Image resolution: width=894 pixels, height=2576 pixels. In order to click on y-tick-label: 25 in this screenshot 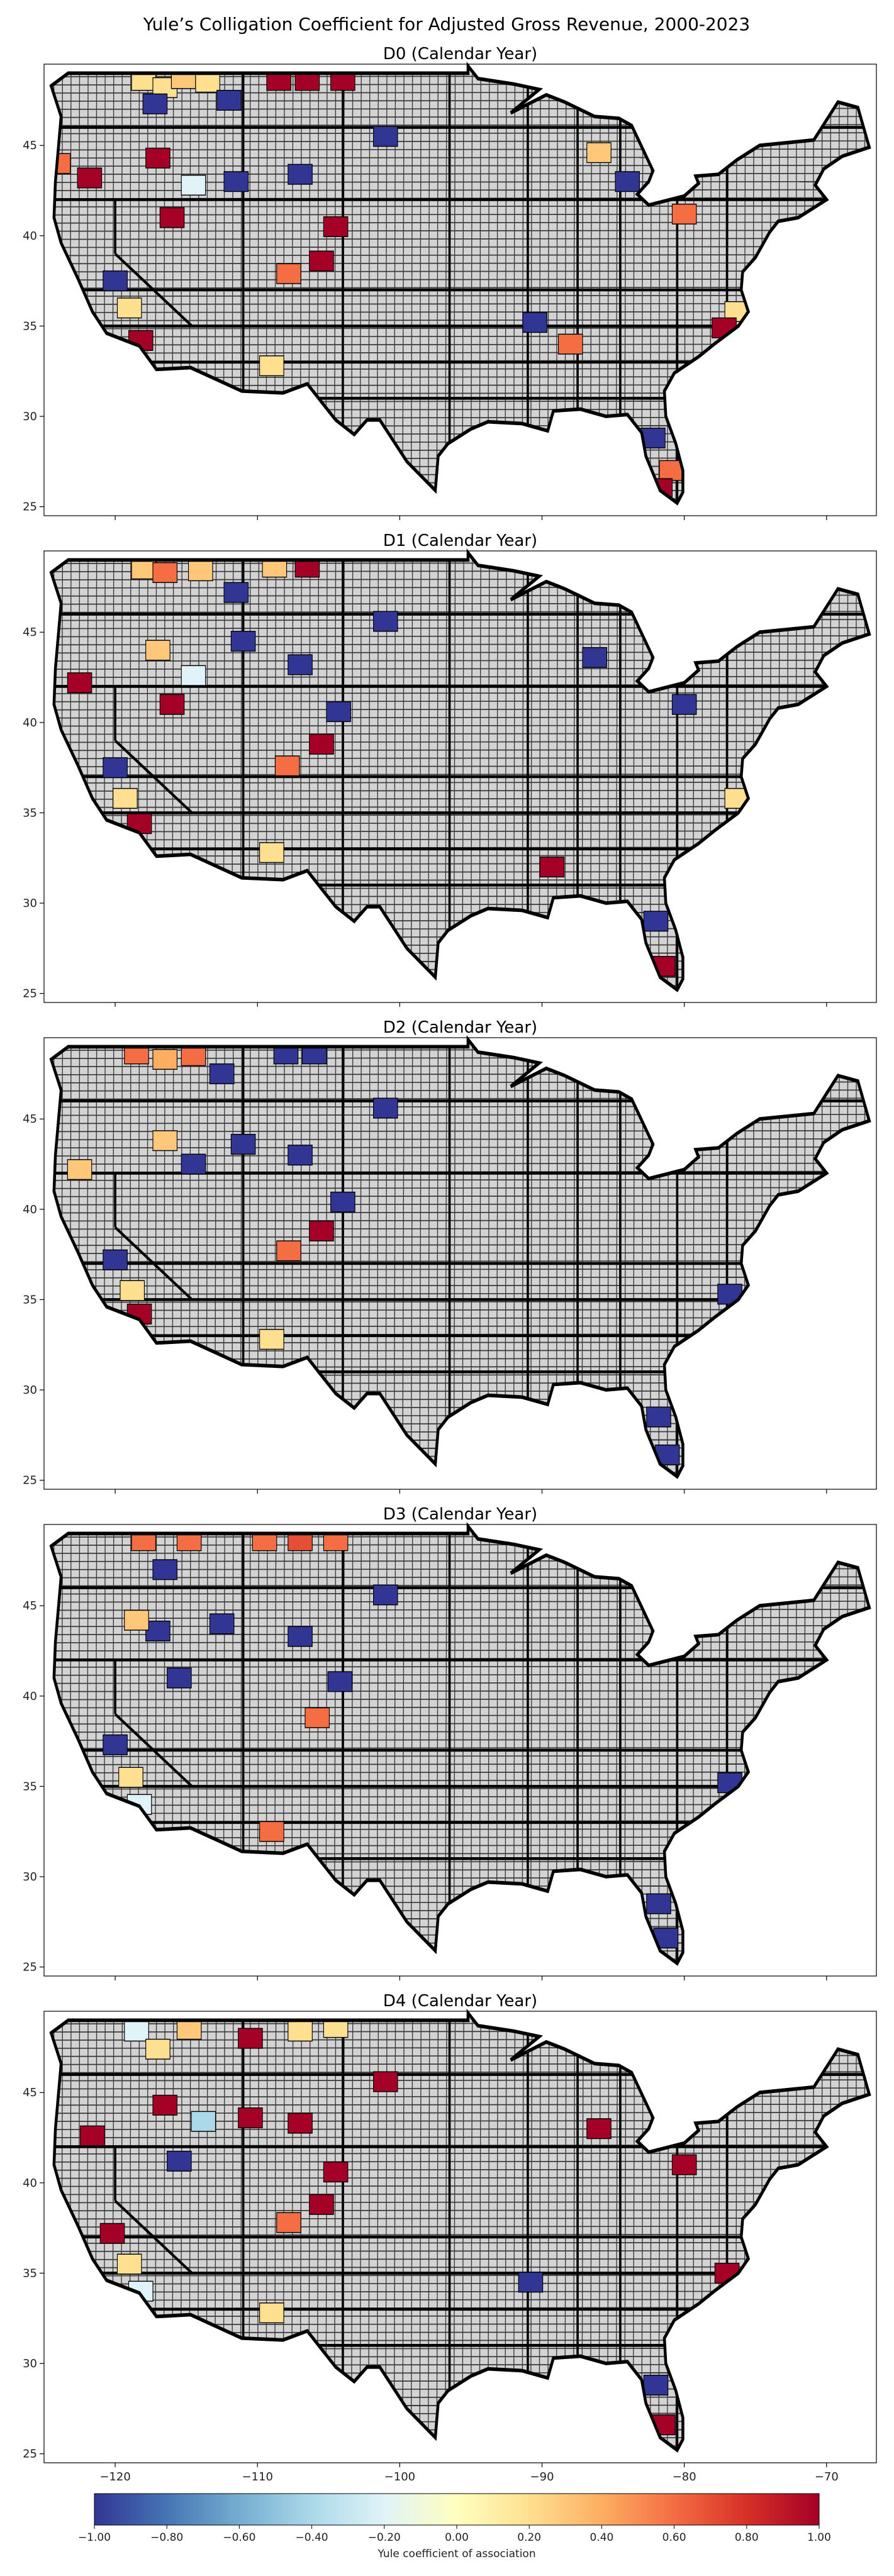, I will do `click(30, 507)`.